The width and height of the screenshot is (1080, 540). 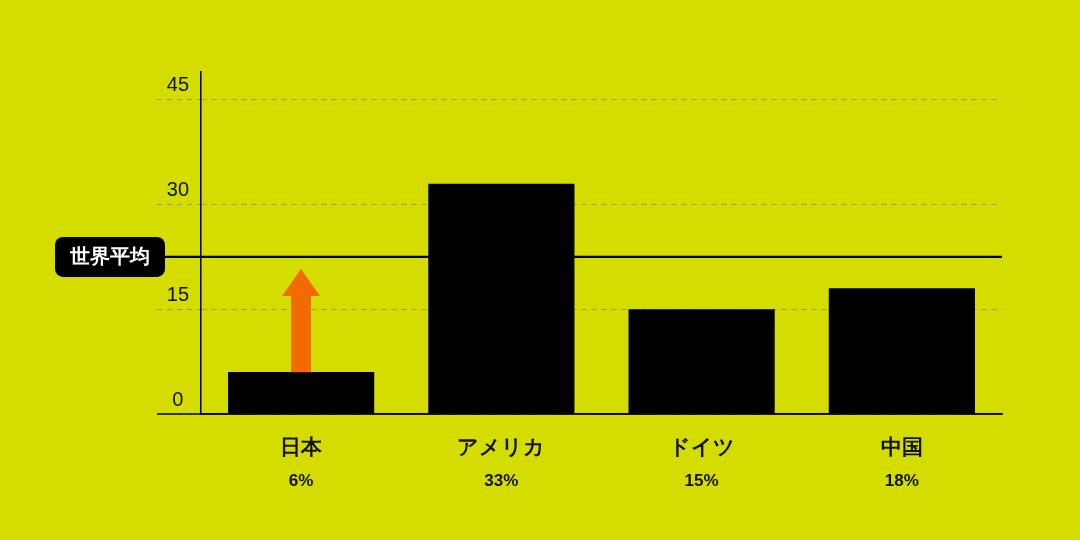 I want to click on ref-line-label: 世界平均, so click(x=109, y=256).